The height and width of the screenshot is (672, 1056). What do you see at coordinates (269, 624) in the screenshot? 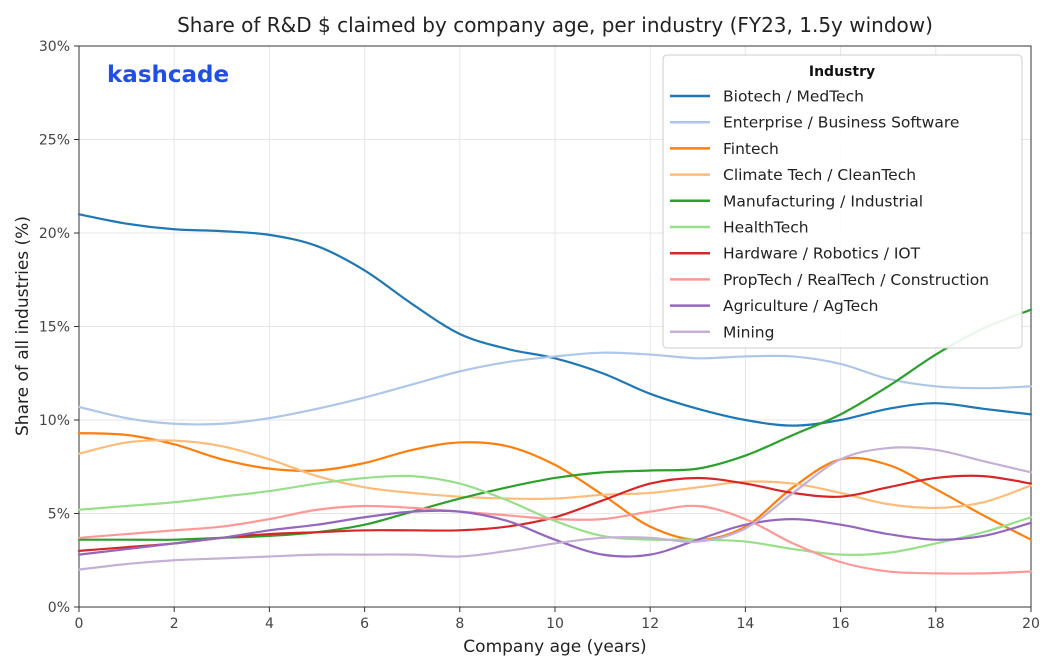
I see `x-tick-label: 4` at bounding box center [269, 624].